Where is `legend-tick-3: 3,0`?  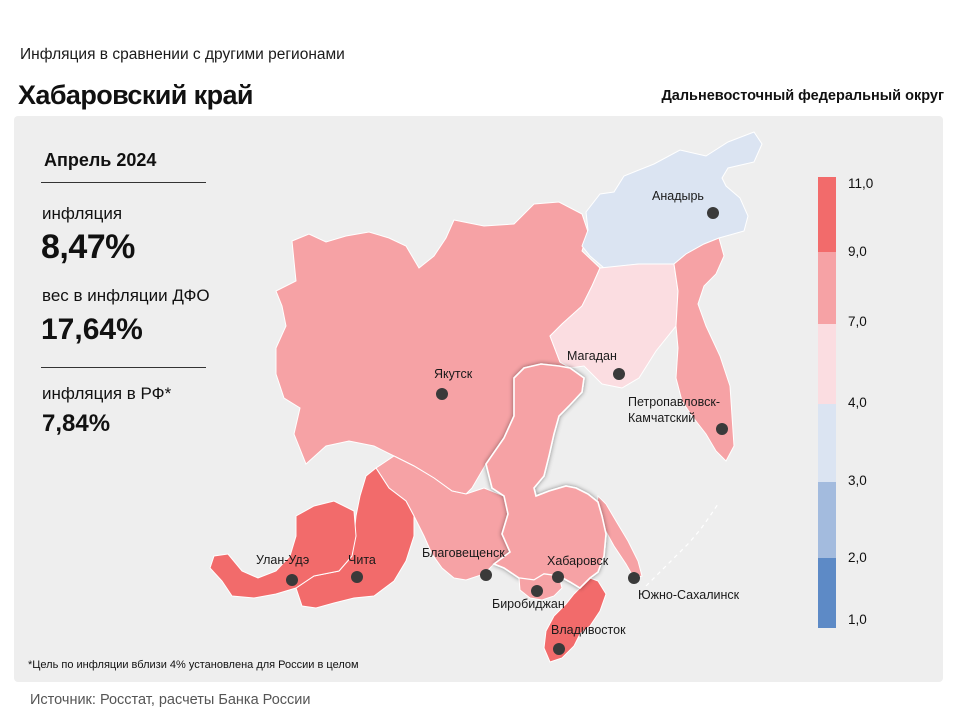
legend-tick-3: 3,0 is located at coordinates (857, 480).